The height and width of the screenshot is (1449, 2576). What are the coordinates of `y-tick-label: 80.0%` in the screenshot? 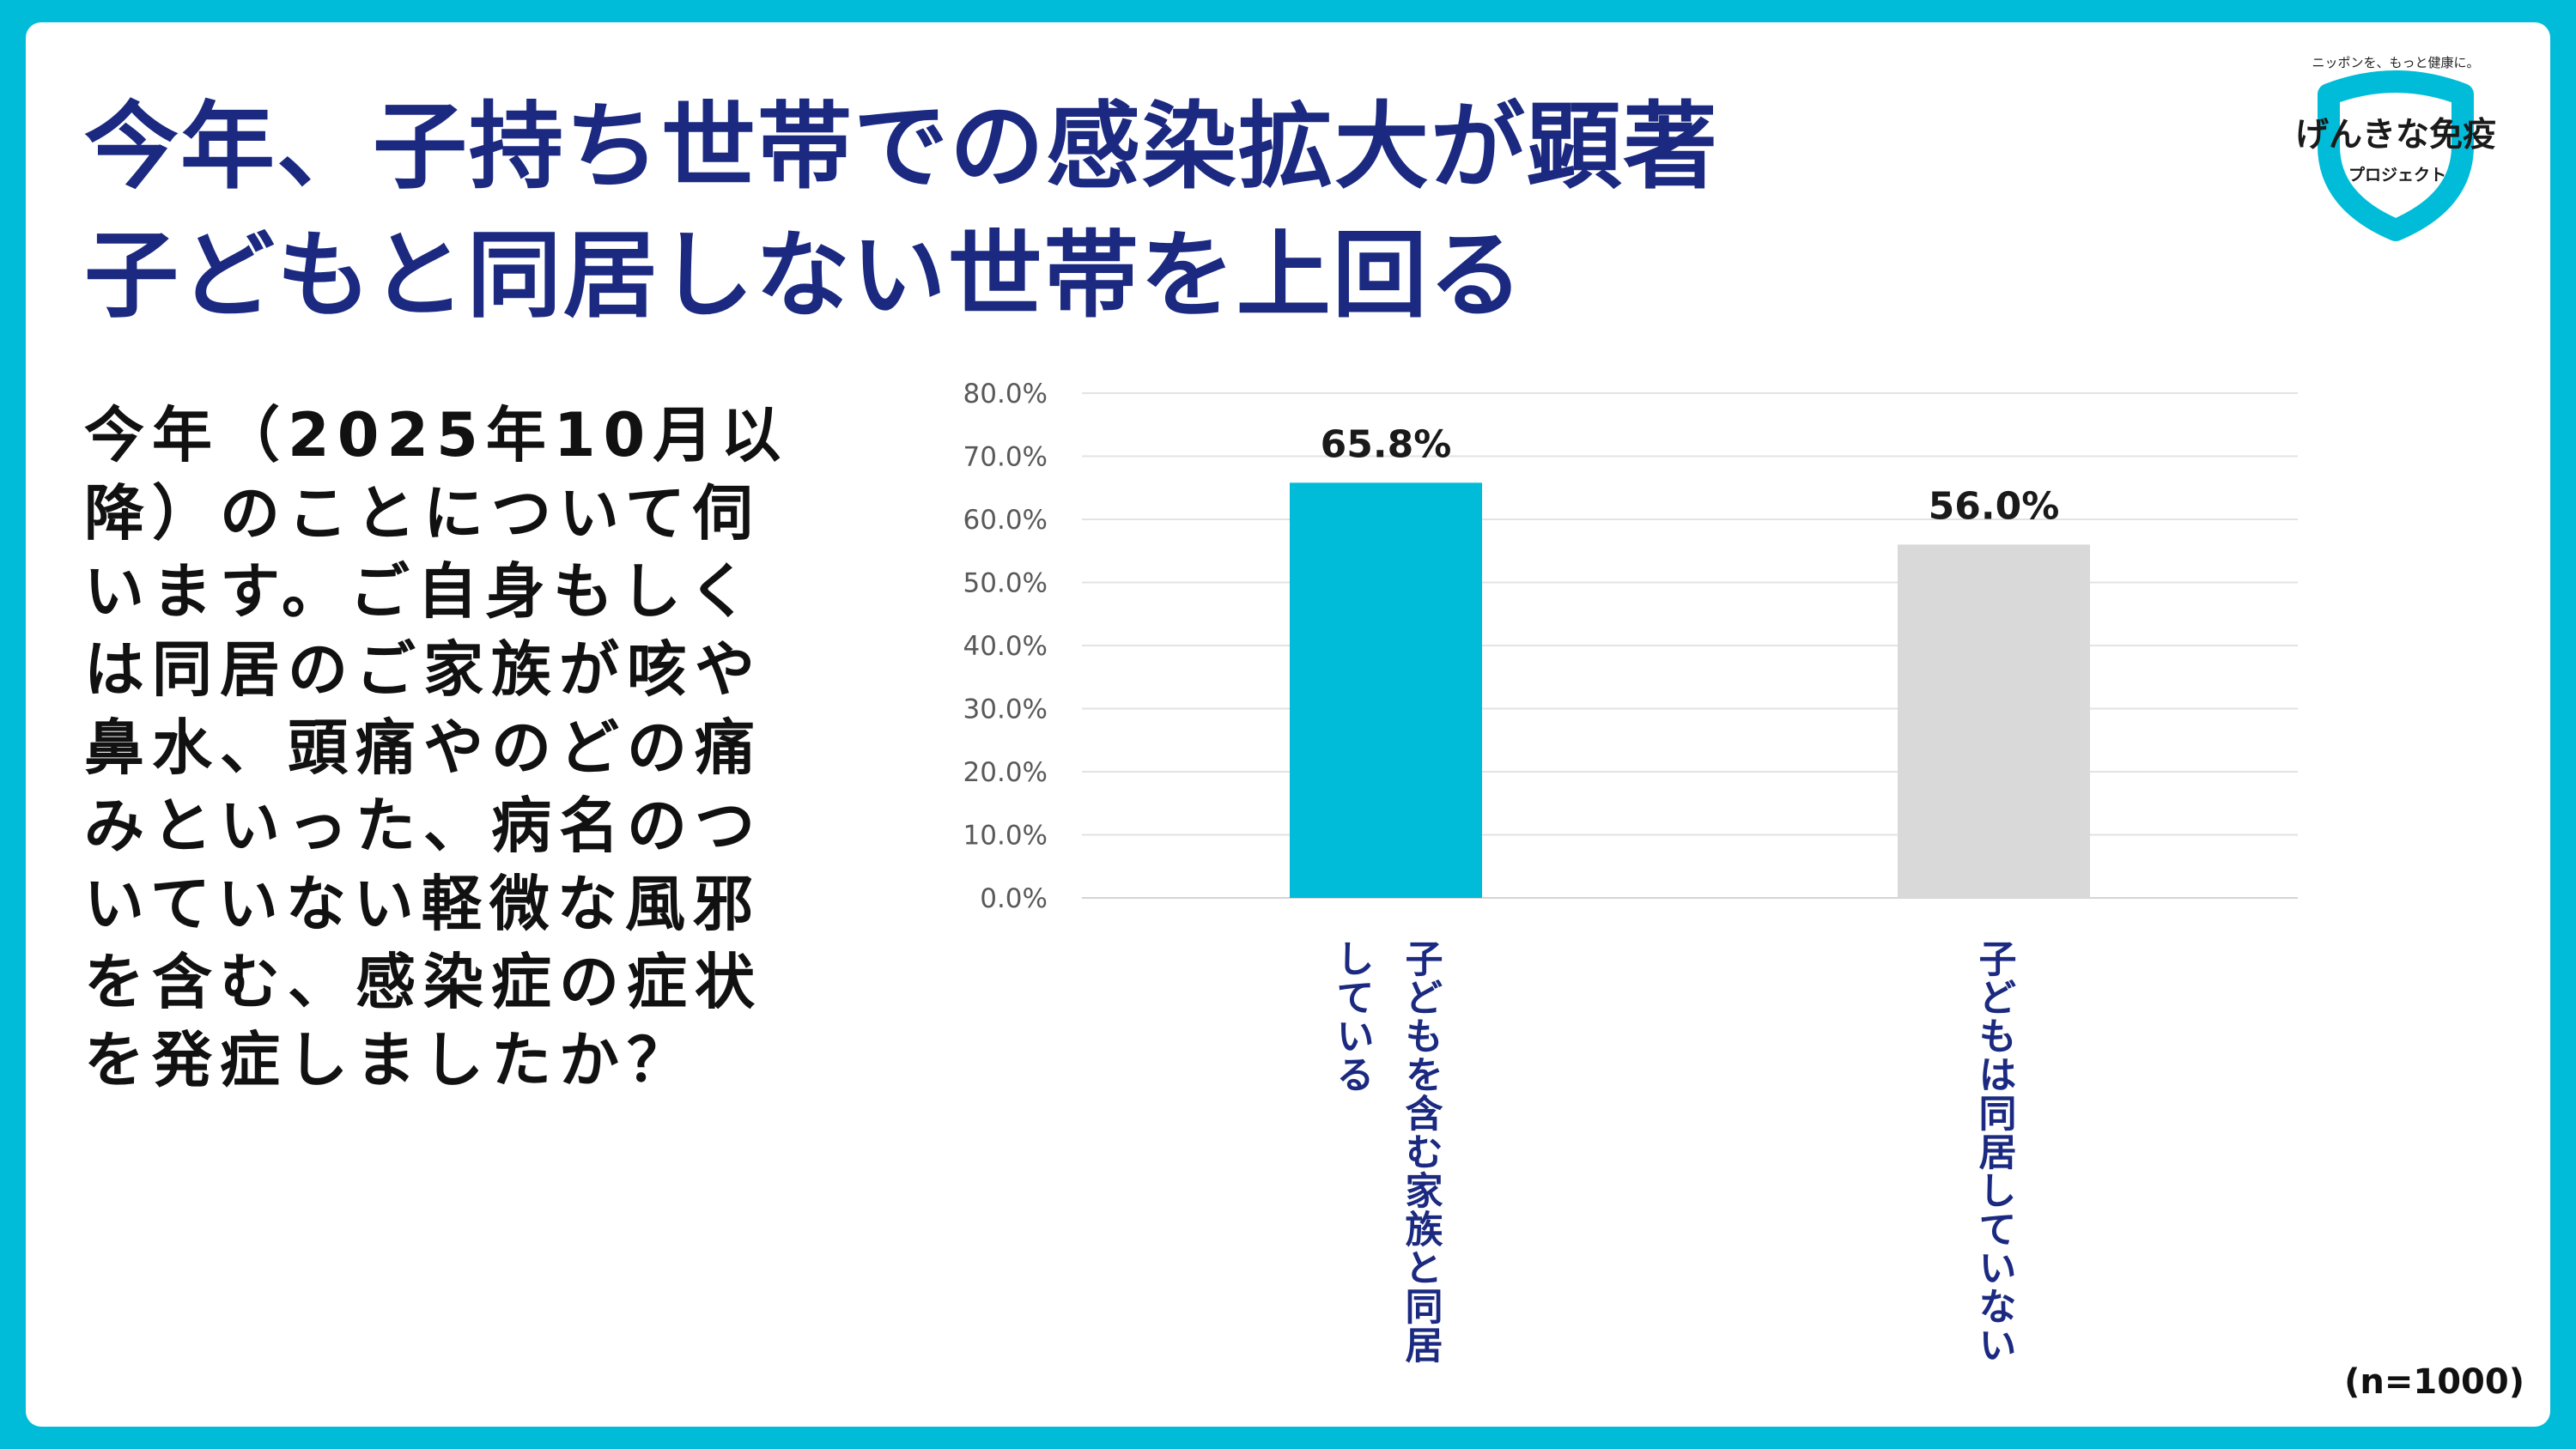 It's located at (1006, 394).